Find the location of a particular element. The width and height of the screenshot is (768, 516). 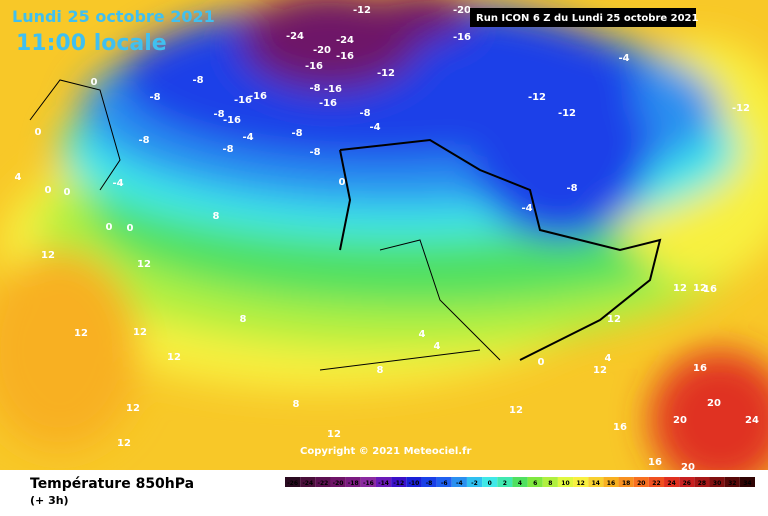

footer-title: Température 850hPa is located at coordinates (112, 484).